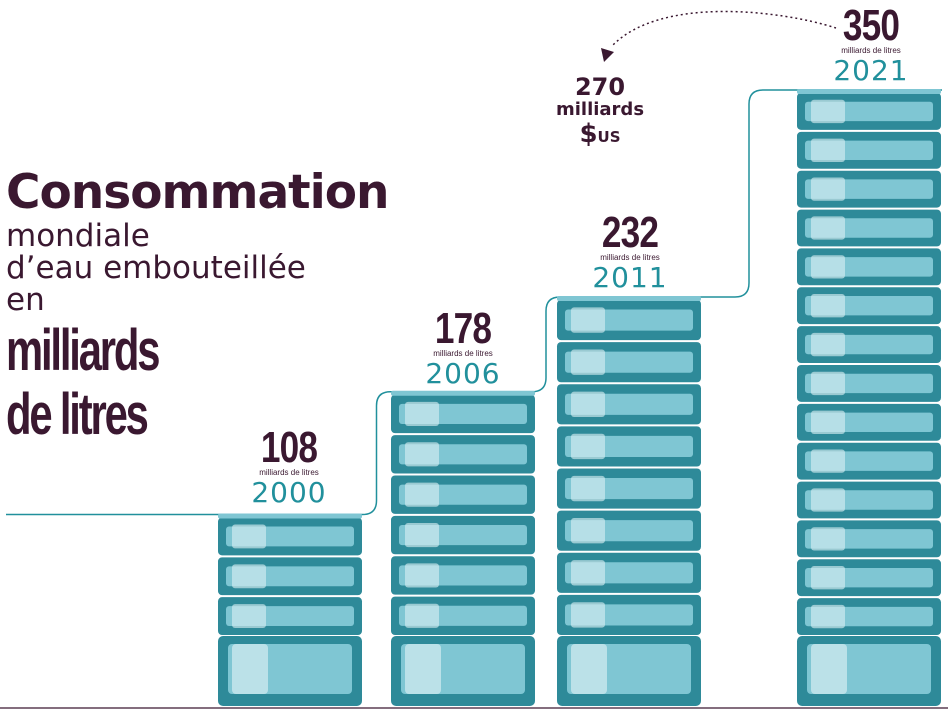 Image resolution: width=948 pixels, height=715 pixels. Describe the element at coordinates (607, 55) in the screenshot. I see `annotation-arrow-head` at that location.